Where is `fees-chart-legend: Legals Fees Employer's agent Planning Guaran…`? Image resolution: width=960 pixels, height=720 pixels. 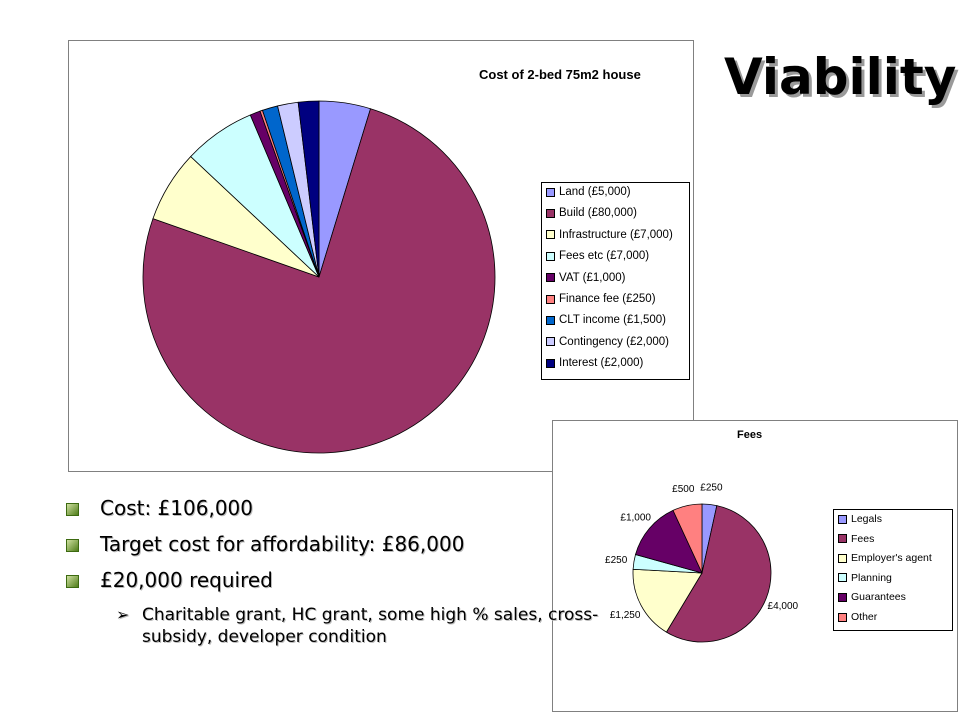 fees-chart-legend: Legals Fees Employer's agent Planning Guaran… is located at coordinates (893, 570).